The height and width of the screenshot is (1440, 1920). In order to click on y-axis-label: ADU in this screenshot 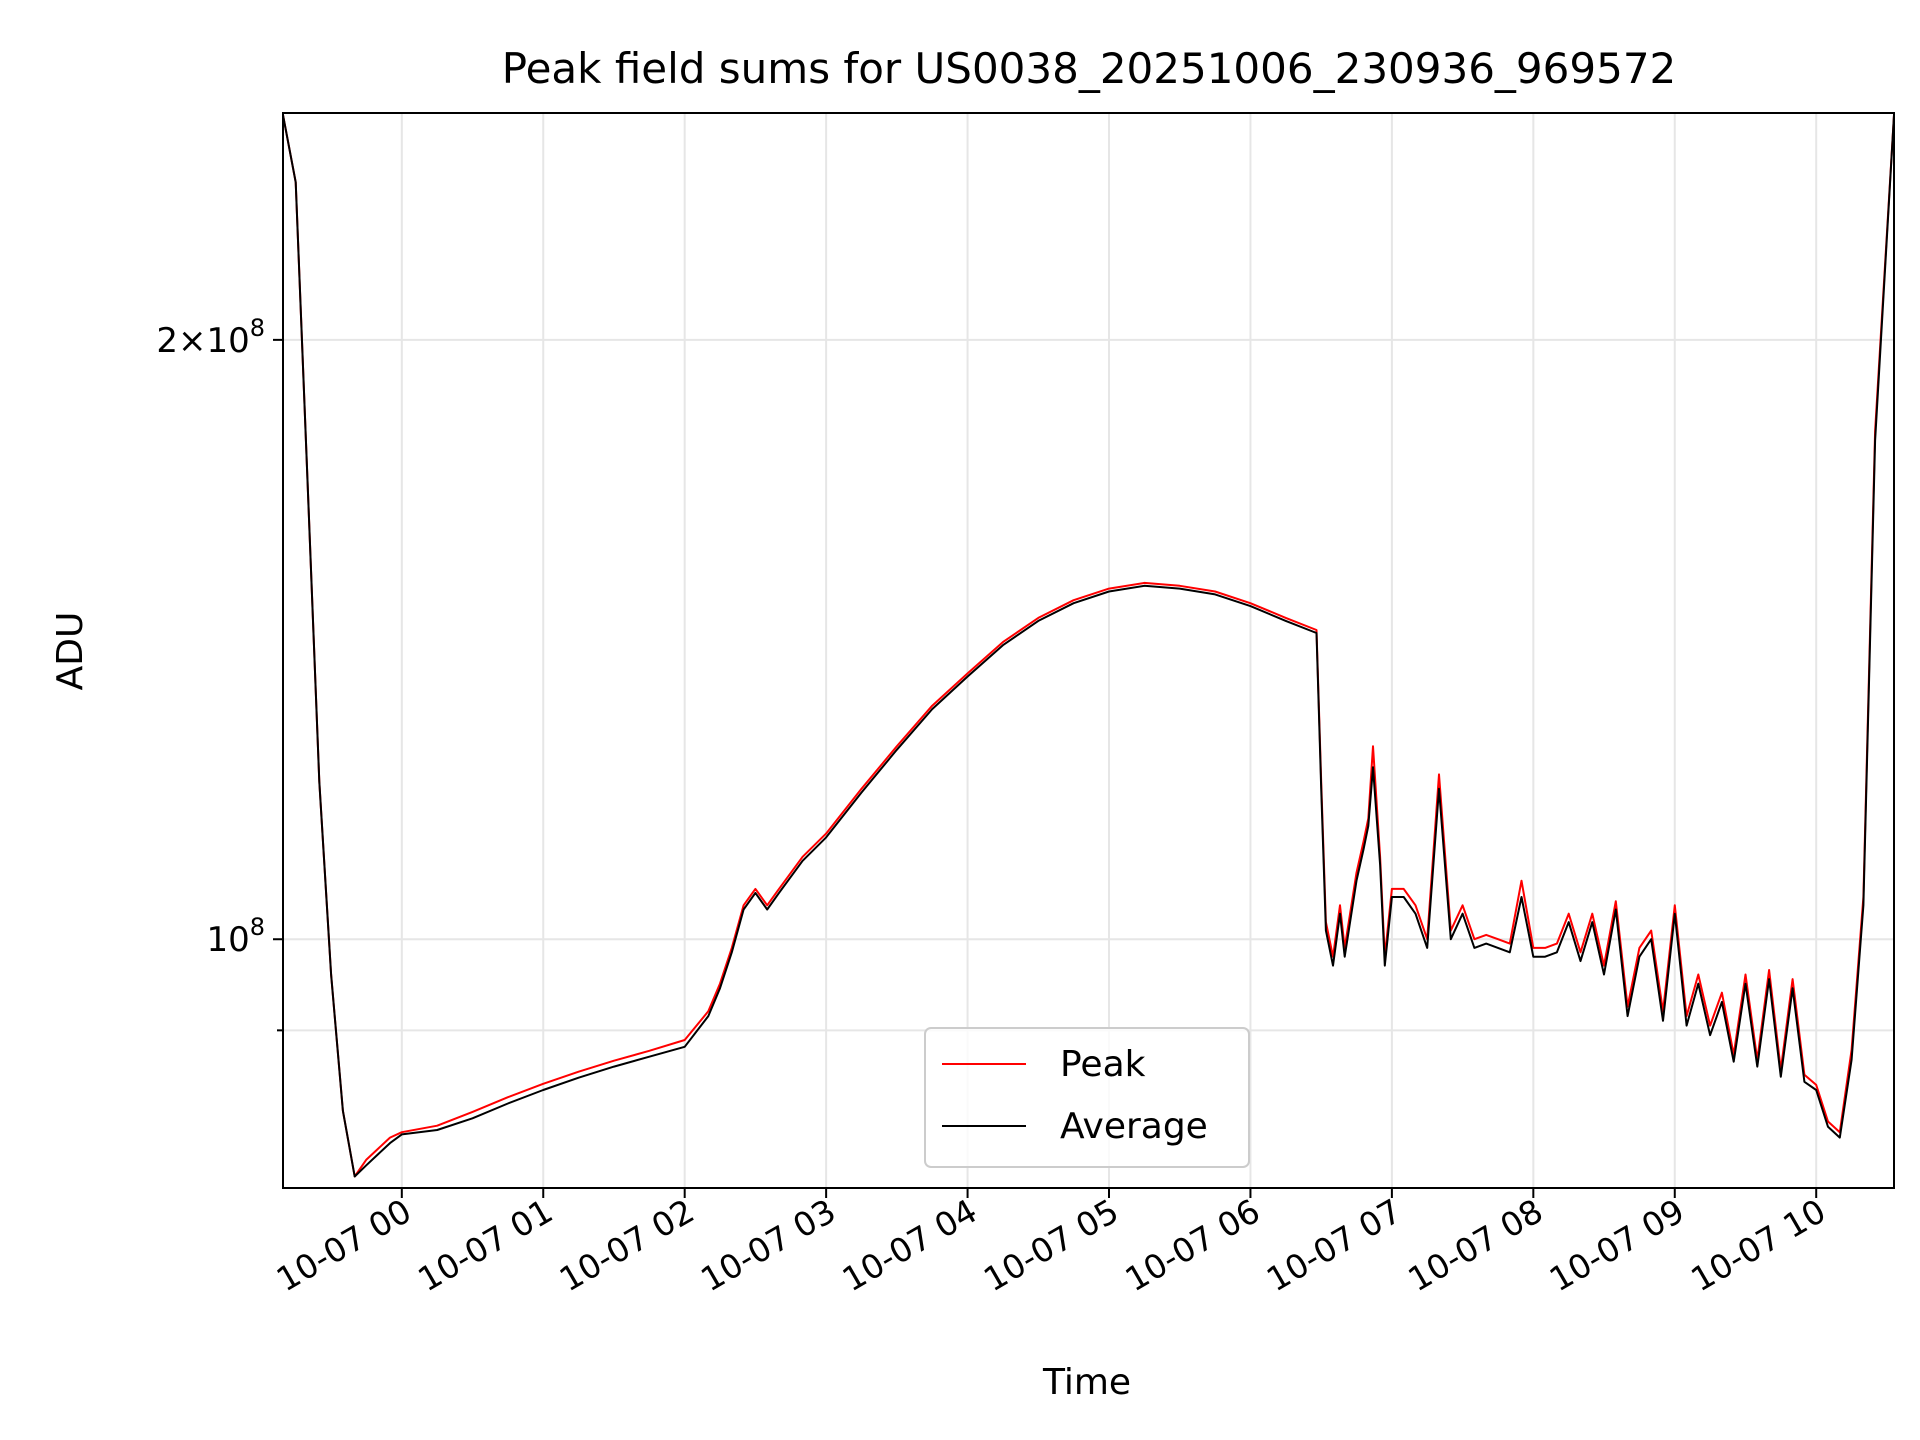, I will do `click(70, 651)`.